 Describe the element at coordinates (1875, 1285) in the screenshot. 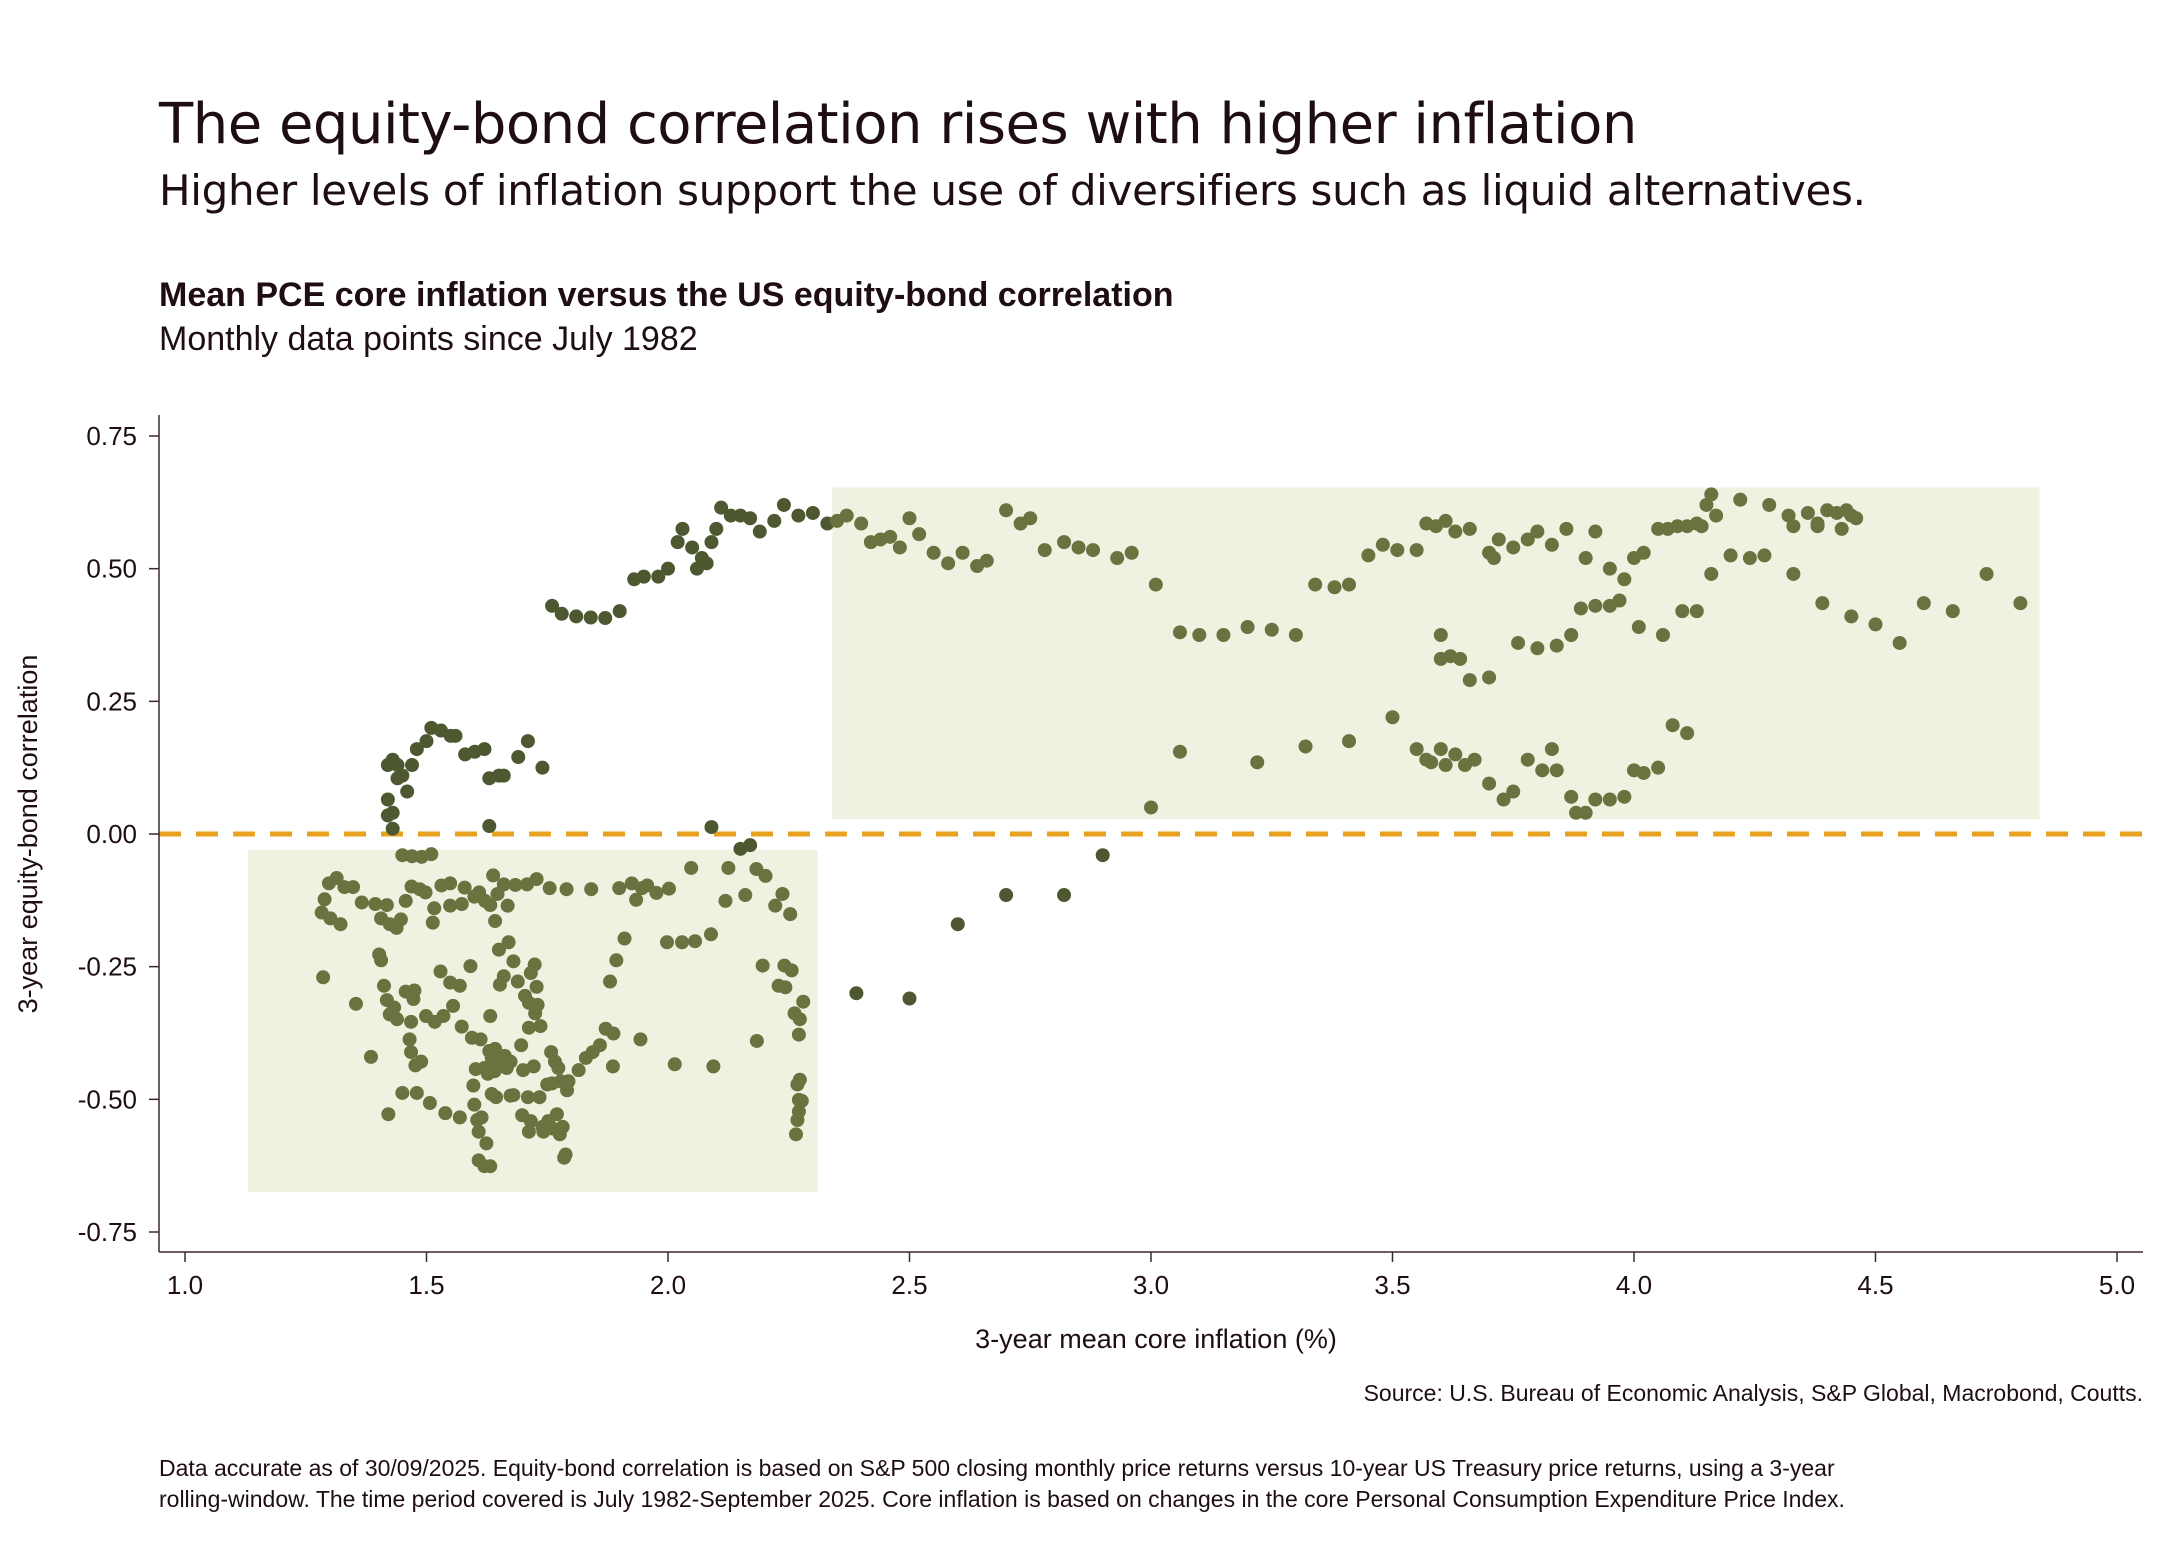

I see `x-tick-label: 4.5` at that location.